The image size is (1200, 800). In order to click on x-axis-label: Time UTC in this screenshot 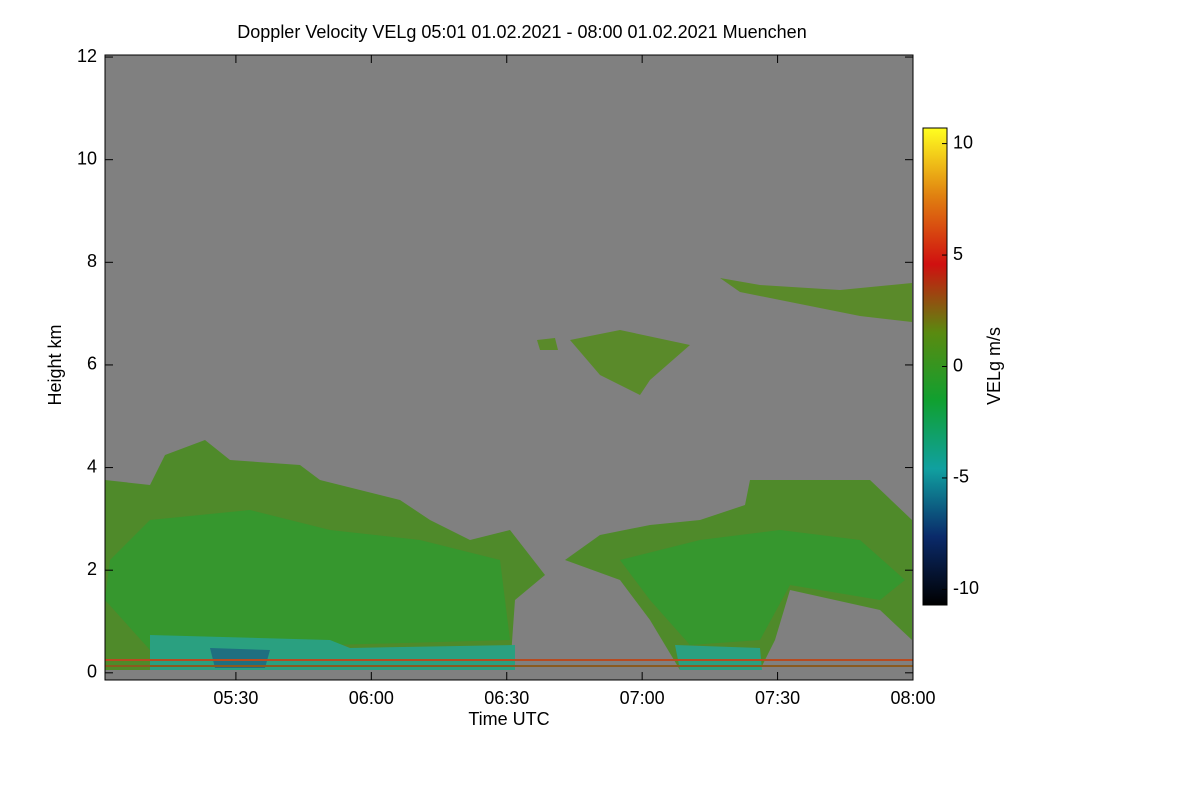, I will do `click(508, 719)`.